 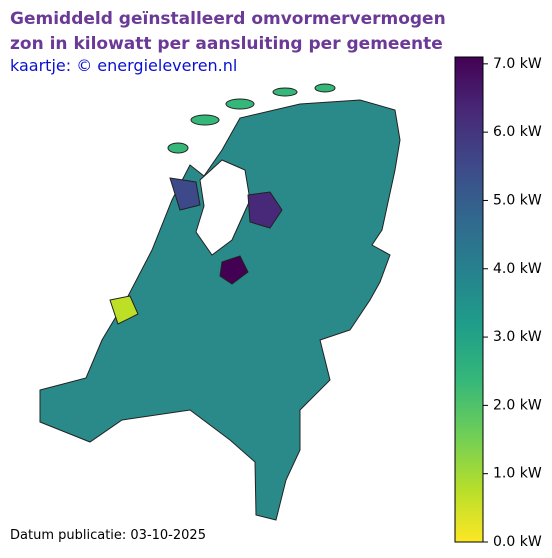 What do you see at coordinates (469, 299) in the screenshot?
I see `colorbar-scale` at bounding box center [469, 299].